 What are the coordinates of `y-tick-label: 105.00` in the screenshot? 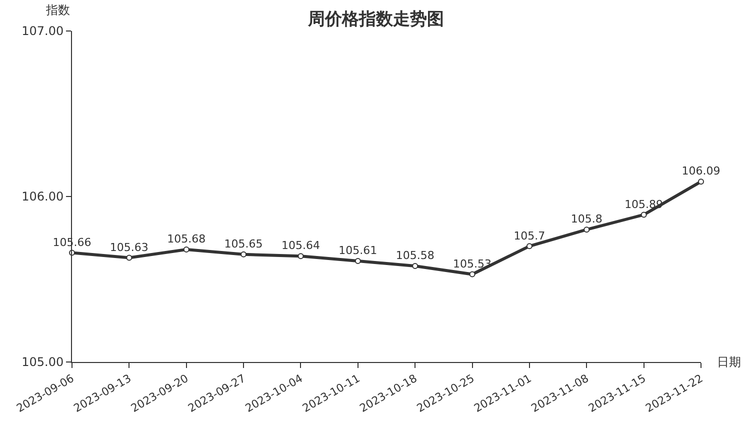 It's located at (43, 362).